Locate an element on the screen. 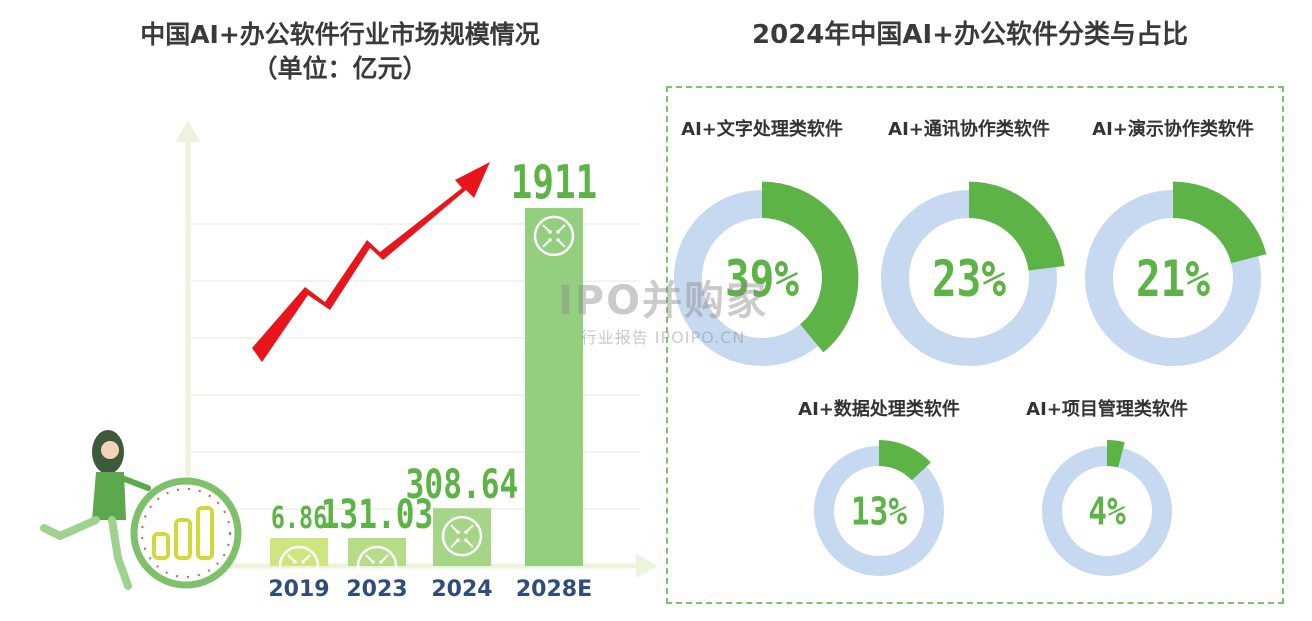 The height and width of the screenshot is (621, 1312). donut-3: AI+演示协作类软件 21% is located at coordinates (1173, 246).